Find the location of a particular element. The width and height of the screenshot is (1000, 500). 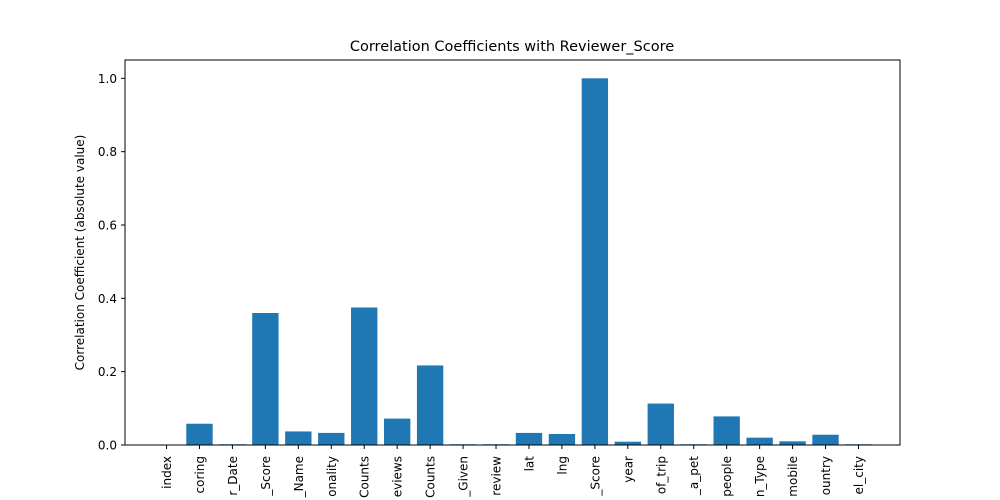

y-tick-label-5: 1.0 is located at coordinates (107, 79).